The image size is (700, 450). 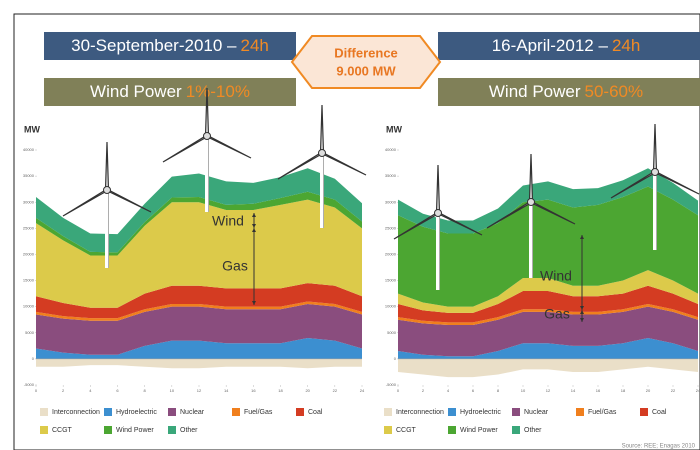 I want to click on right-banner: Wind Power 50-60%, so click(x=566, y=91).